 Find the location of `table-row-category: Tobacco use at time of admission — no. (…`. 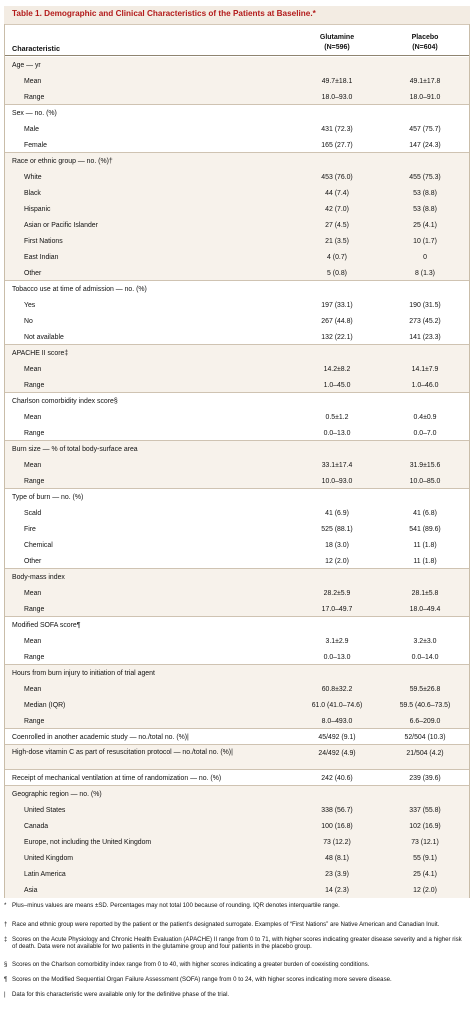

table-row-category: Tobacco use at time of admission — no. (… is located at coordinates (237, 289).